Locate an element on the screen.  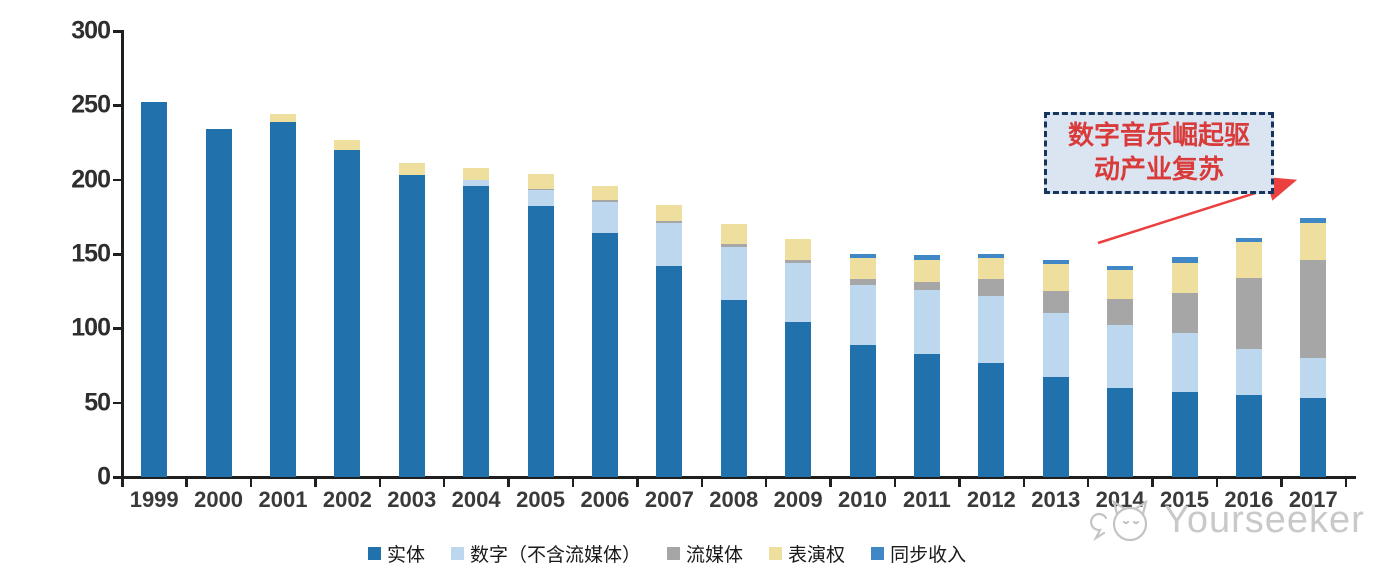
annotation-line1: 数字音乐崛起驱 is located at coordinates (1158, 135).